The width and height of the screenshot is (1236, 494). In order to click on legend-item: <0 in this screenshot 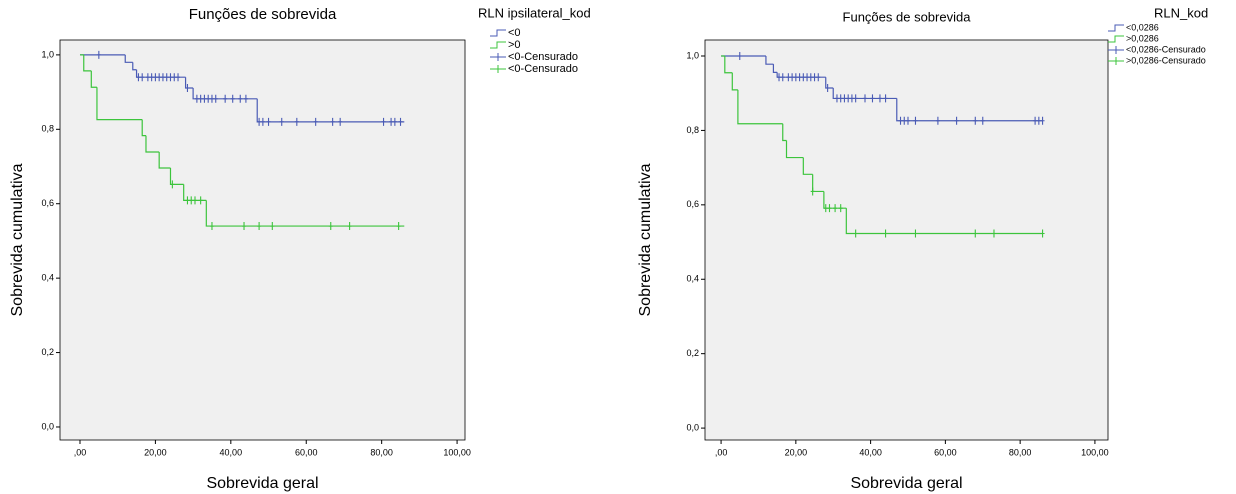, I will do `click(505, 33)`.